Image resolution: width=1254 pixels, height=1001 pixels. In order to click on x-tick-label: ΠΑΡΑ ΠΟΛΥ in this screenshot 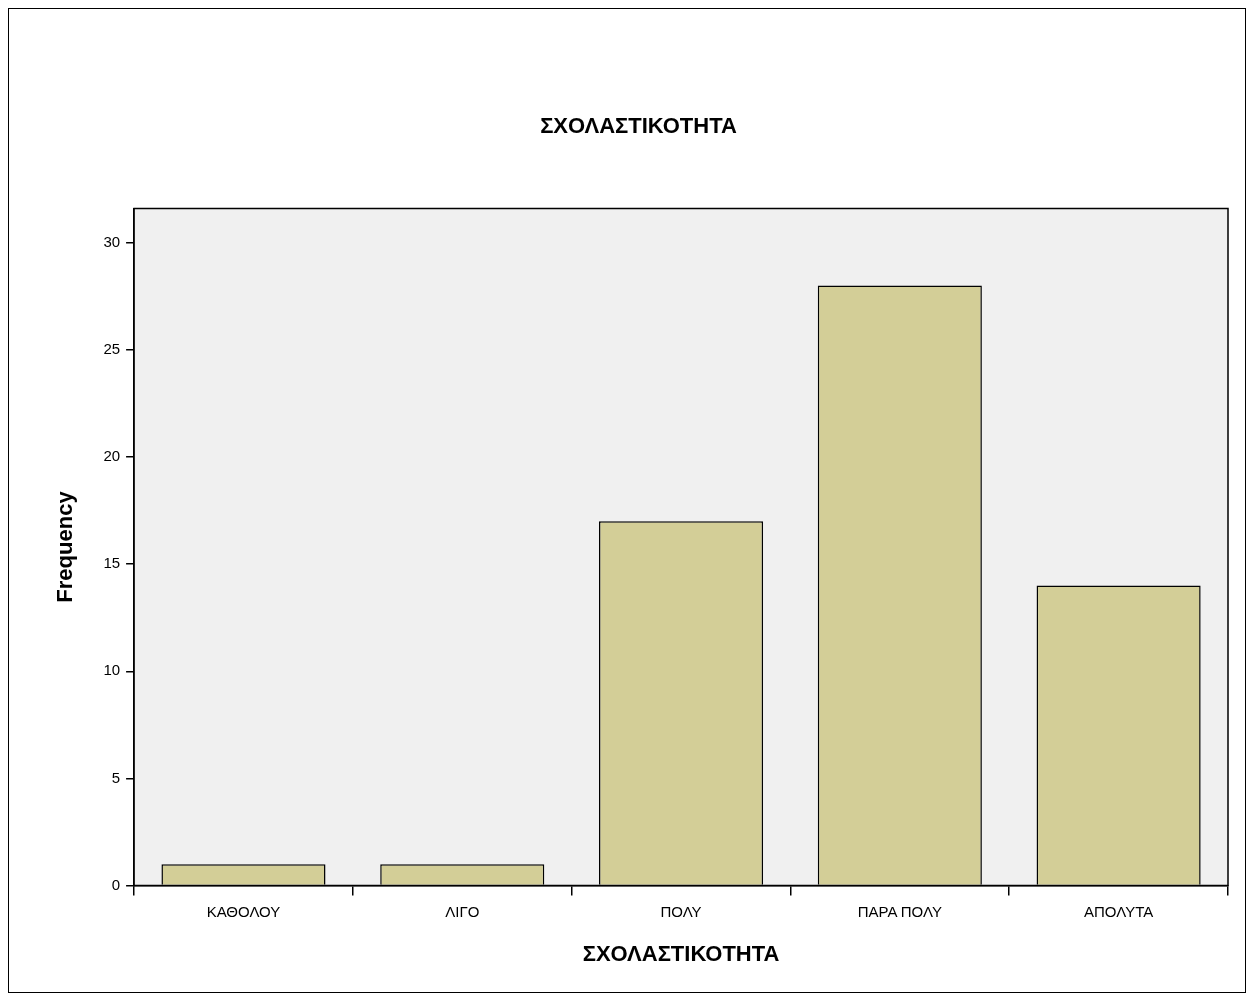, I will do `click(899, 911)`.